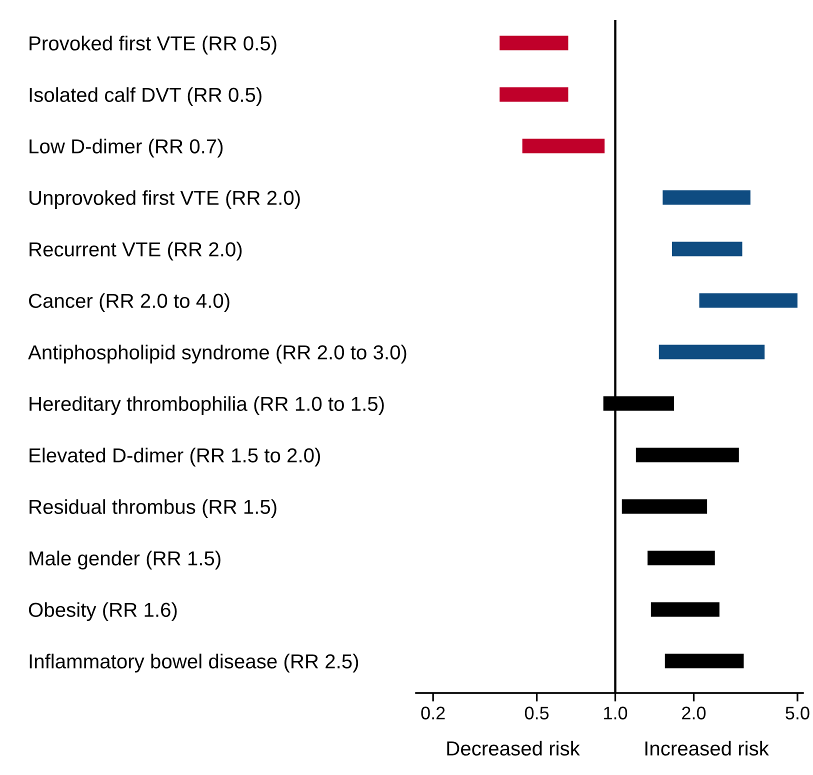 The image size is (813, 775). What do you see at coordinates (126, 148) in the screenshot?
I see `y-tick-label: Low D-dimer (RR 0.7)` at bounding box center [126, 148].